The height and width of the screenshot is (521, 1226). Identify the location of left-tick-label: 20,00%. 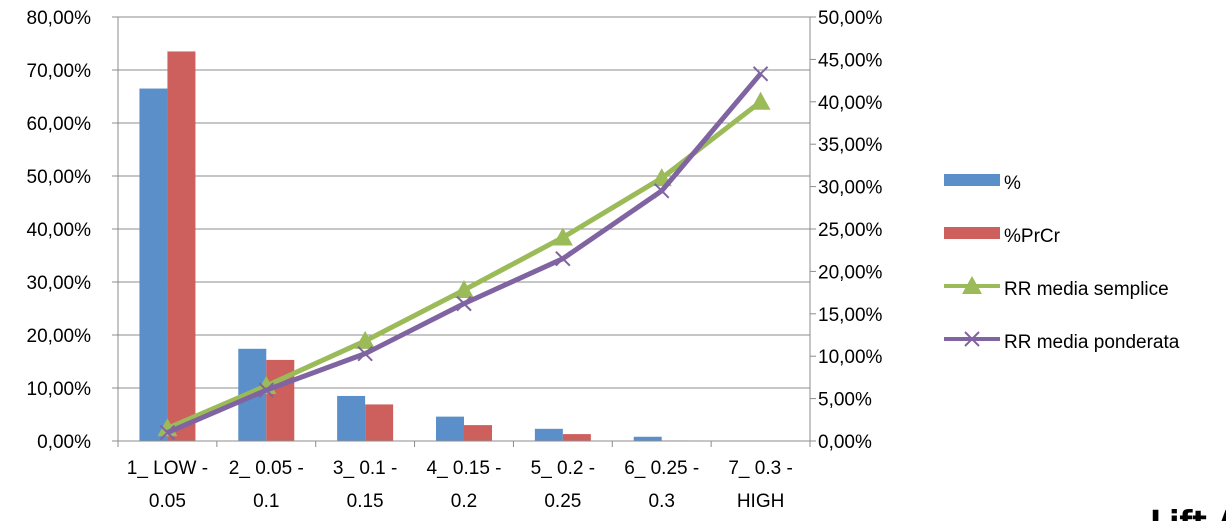
(59, 336).